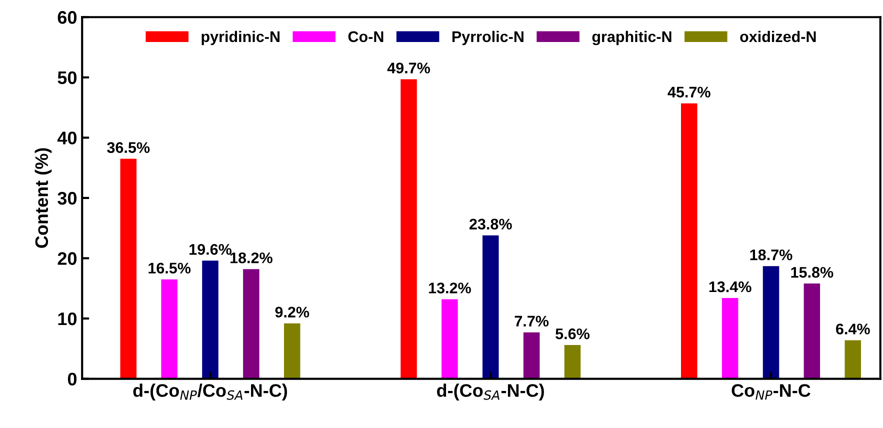 This screenshot has height=428, width=883. Describe the element at coordinates (67, 17) in the screenshot. I see `y-tick-label: 60` at that location.